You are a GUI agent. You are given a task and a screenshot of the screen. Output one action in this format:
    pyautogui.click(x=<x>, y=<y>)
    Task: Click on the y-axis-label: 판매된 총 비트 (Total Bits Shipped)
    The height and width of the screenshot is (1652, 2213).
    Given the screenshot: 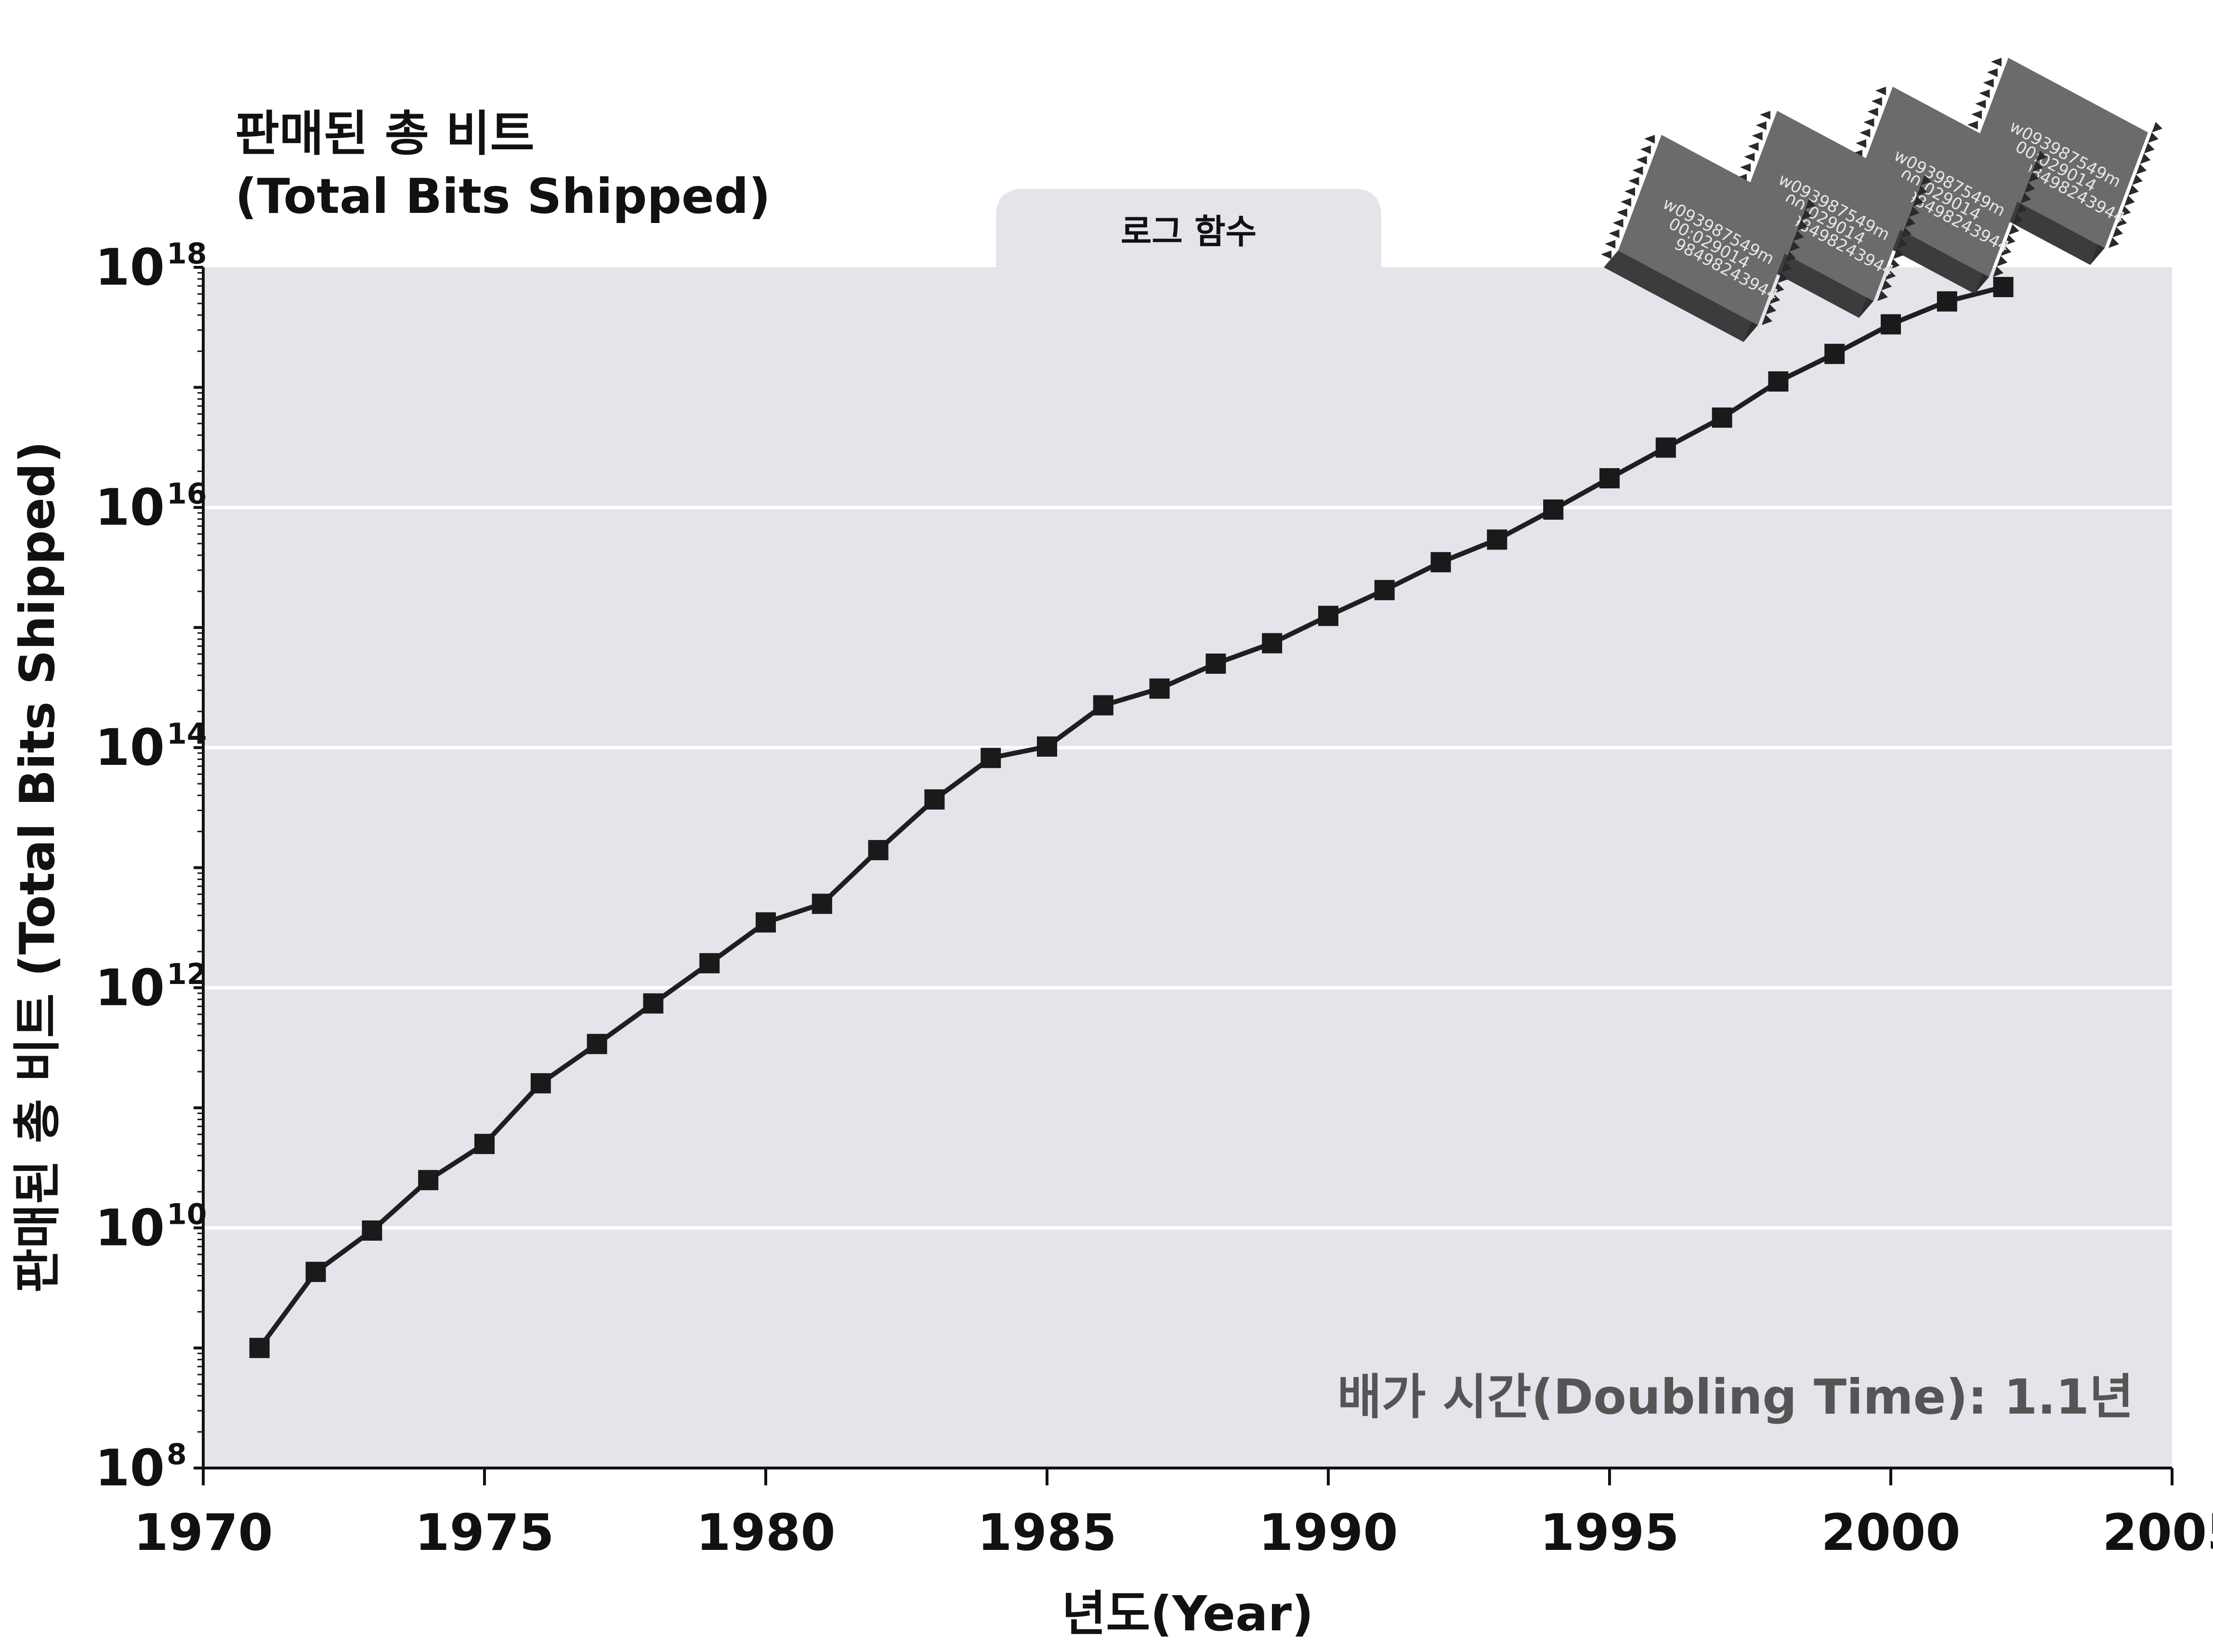 What is the action you would take?
    pyautogui.click(x=37, y=867)
    